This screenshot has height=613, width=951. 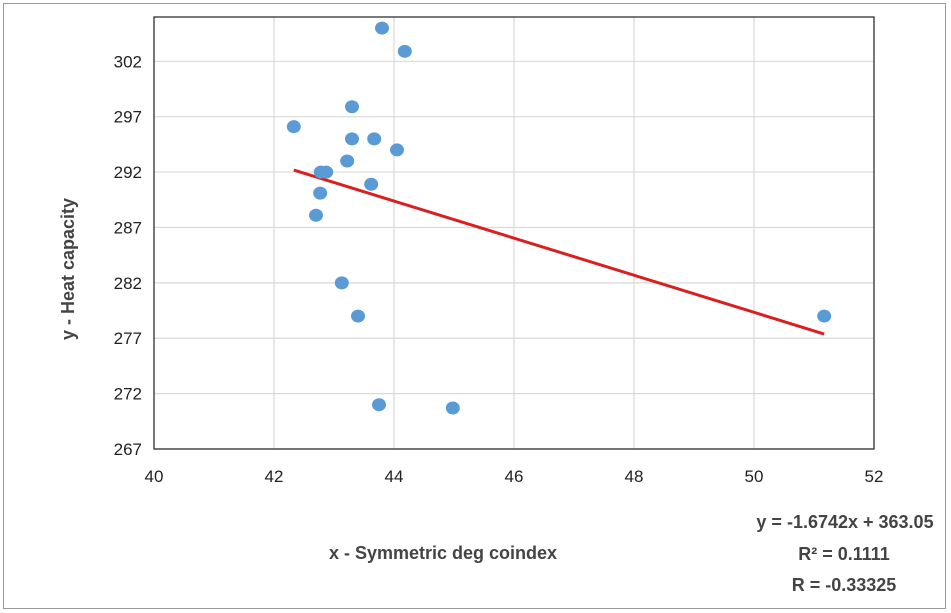 What do you see at coordinates (634, 476) in the screenshot?
I see `x-tick-label-4: 48` at bounding box center [634, 476].